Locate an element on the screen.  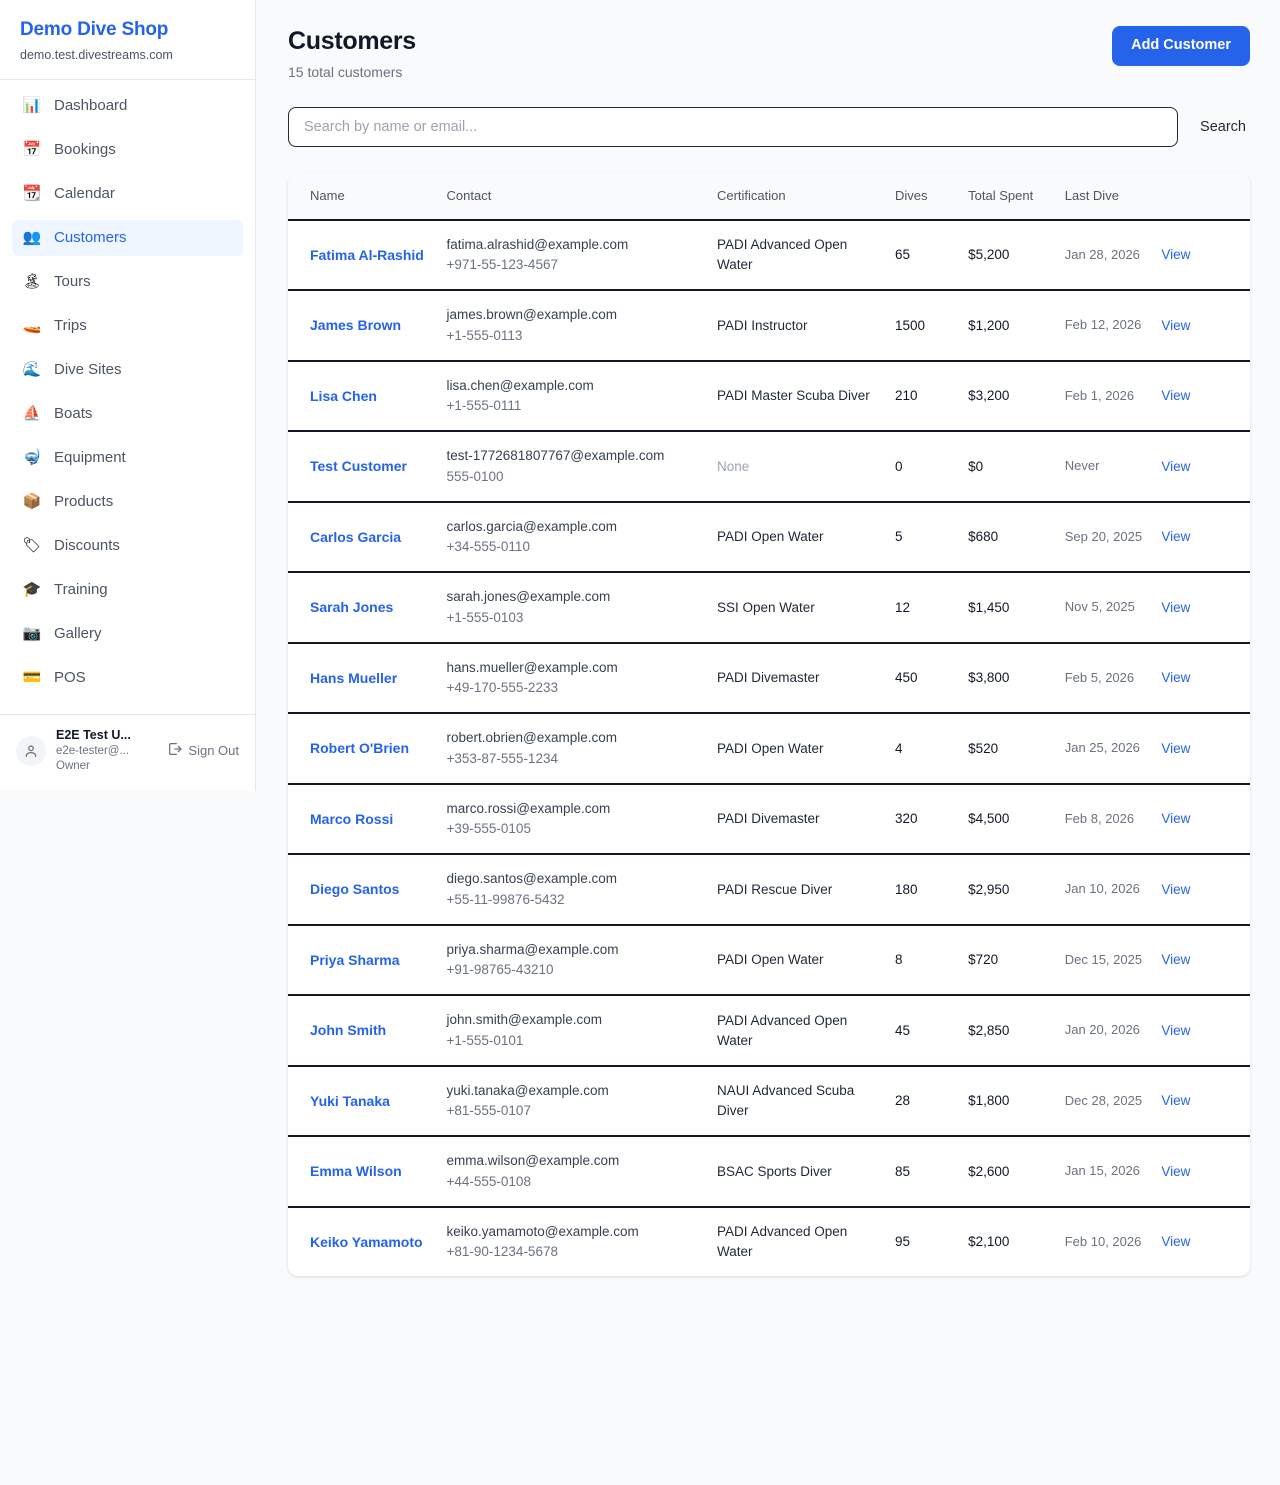
customer-email: carlos.garcia@example.com is located at coordinates (532, 526).